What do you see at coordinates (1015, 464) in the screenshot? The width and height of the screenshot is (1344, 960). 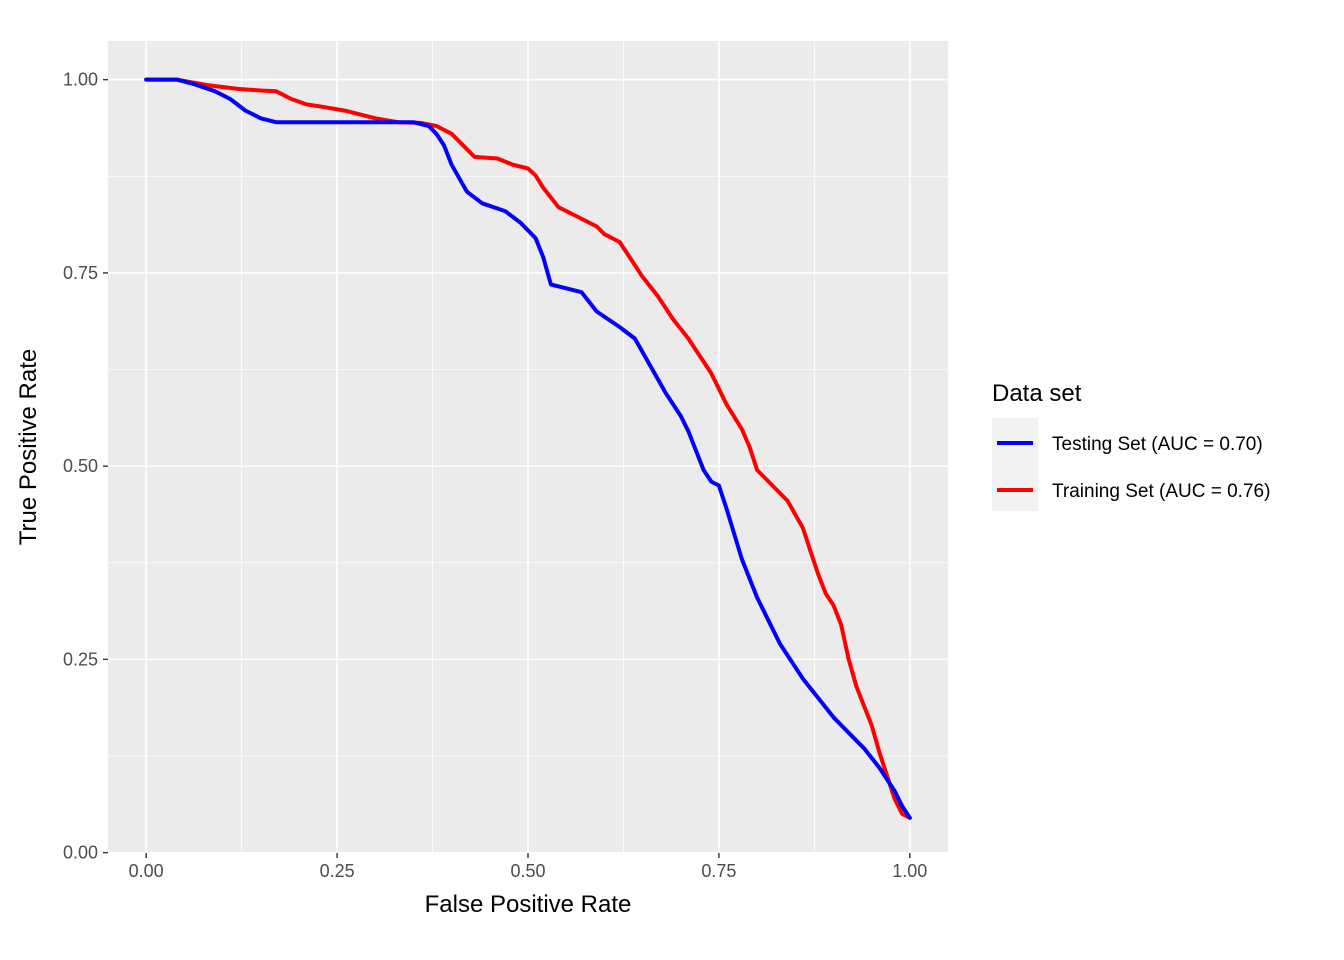 I see `legend-key-background` at bounding box center [1015, 464].